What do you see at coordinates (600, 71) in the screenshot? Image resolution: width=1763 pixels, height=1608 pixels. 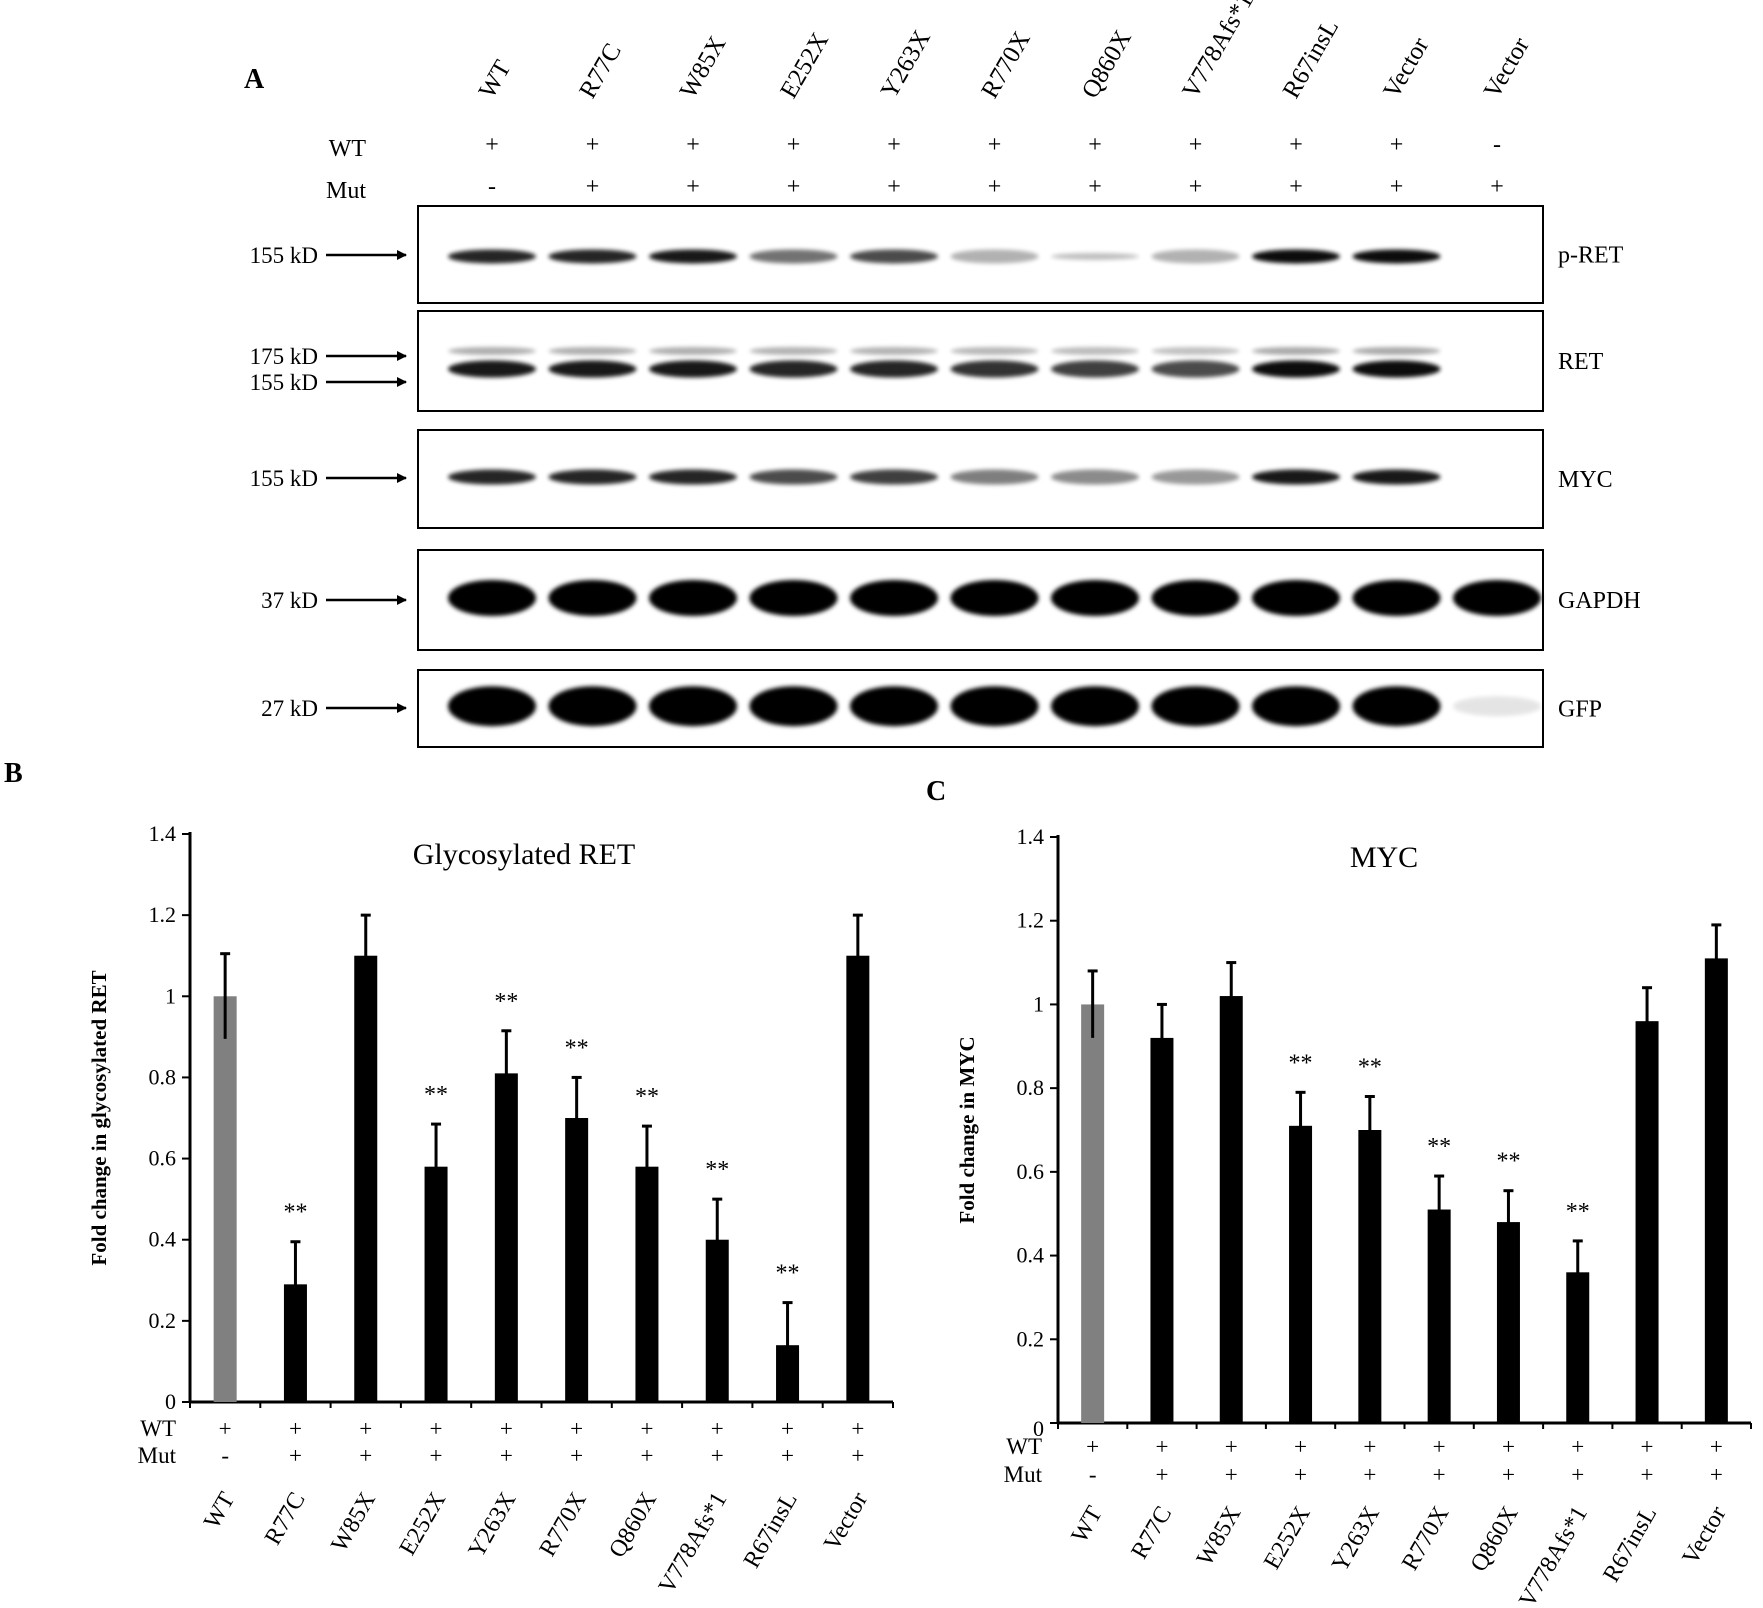 I see `lane-label-r77c-1: R77C` at bounding box center [600, 71].